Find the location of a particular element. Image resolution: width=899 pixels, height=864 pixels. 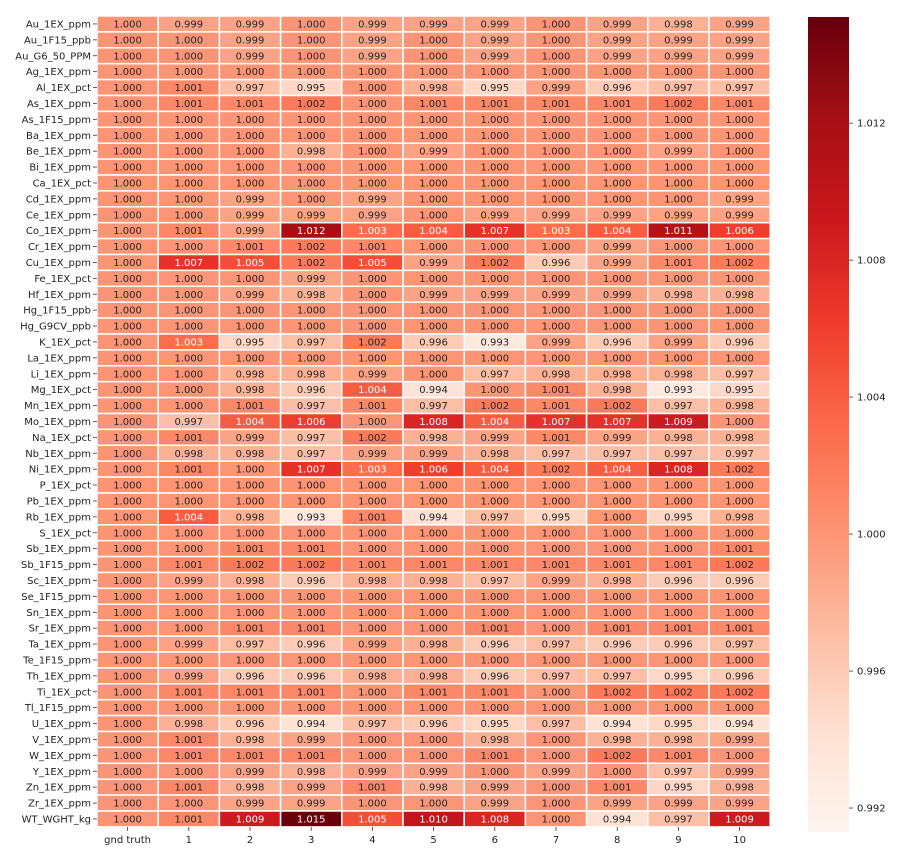

colorbar-tick-label: 1.008 is located at coordinates (871, 261).